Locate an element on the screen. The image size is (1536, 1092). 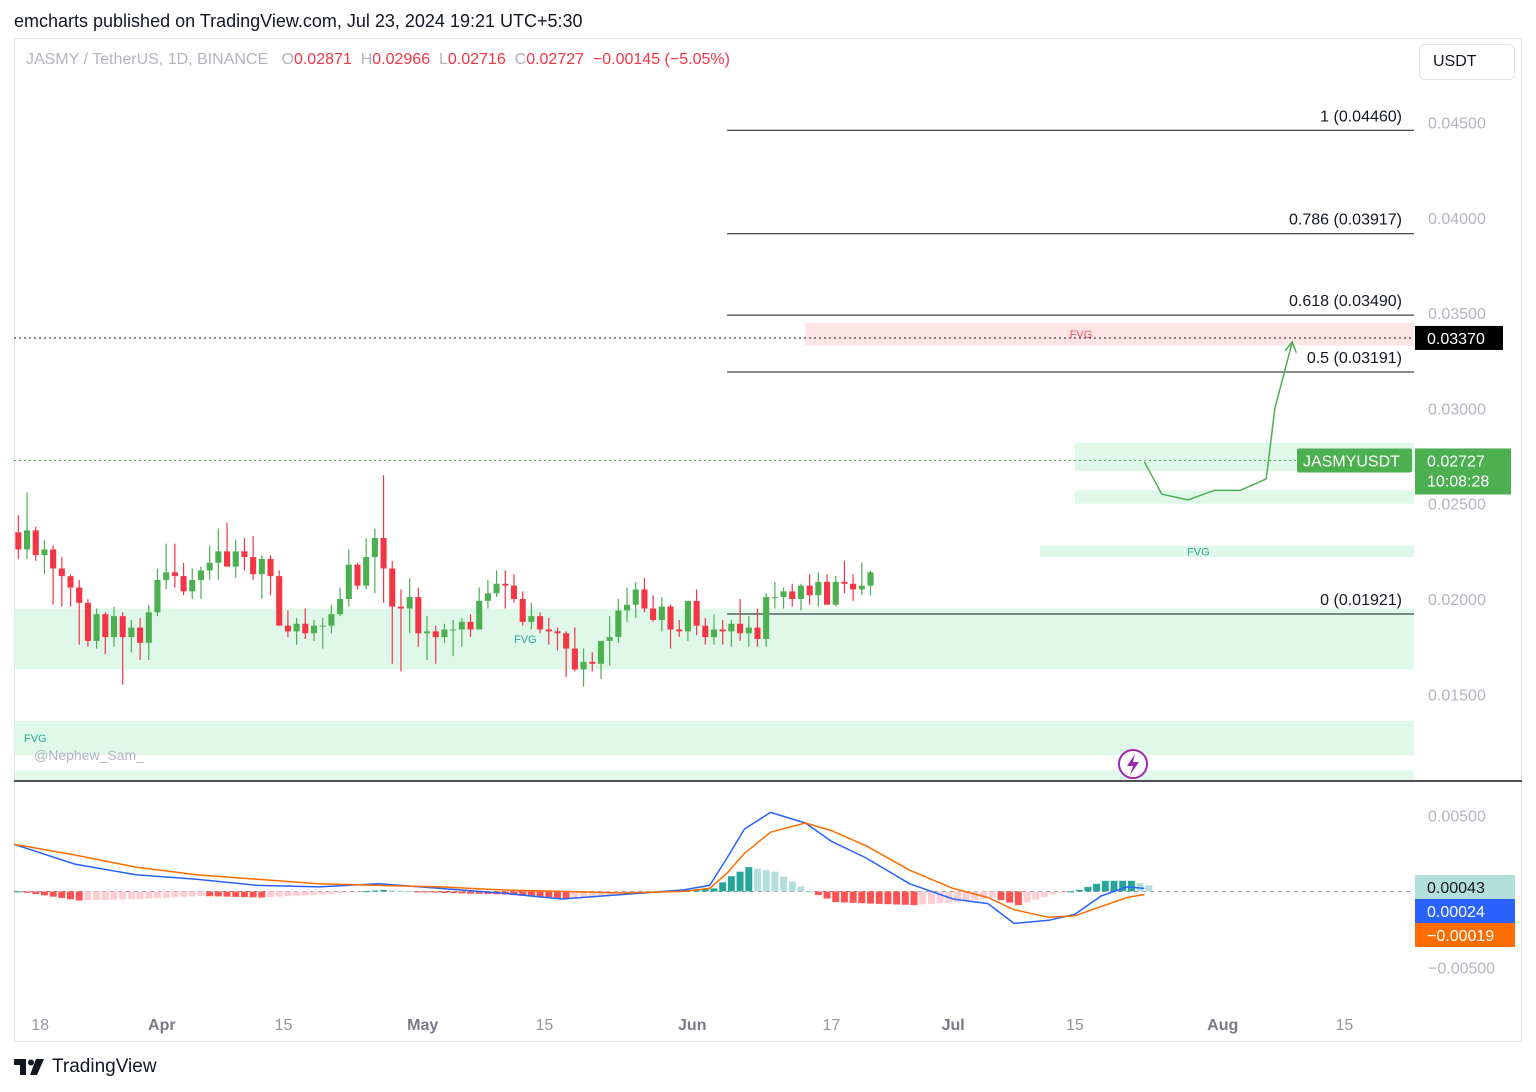
currency-button: USDT is located at coordinates (1467, 62).